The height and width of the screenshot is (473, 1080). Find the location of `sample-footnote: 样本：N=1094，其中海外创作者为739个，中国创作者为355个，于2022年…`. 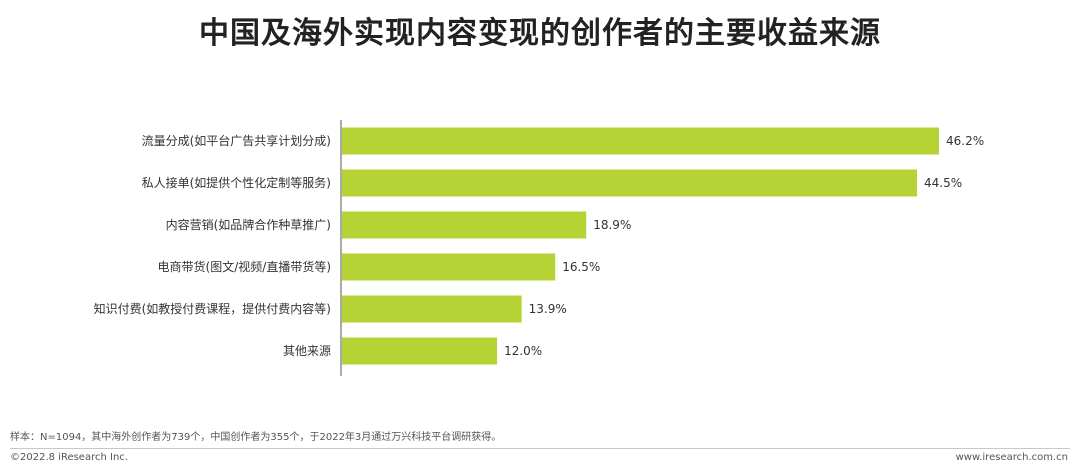

sample-footnote: 样本：N=1094，其中海外创作者为739个，中国创作者为355个，于2022年… is located at coordinates (256, 437).